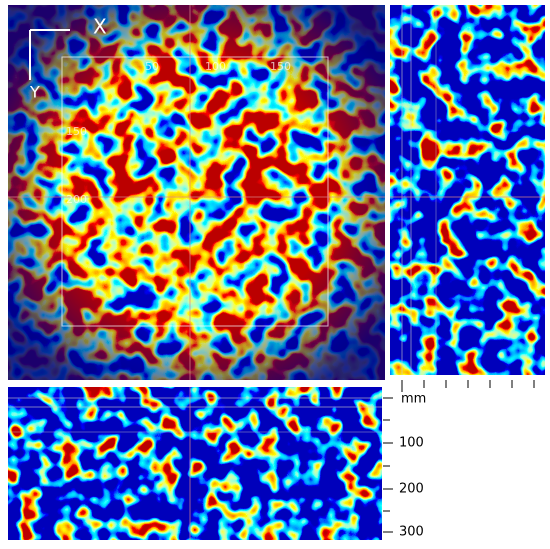 This screenshot has height=549, width=550. Describe the element at coordinates (411, 489) in the screenshot. I see `scale-label: 200` at that location.